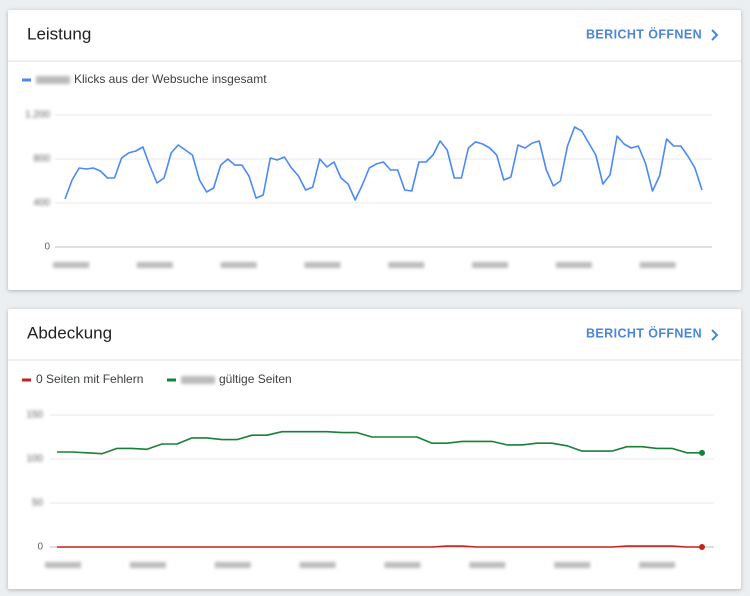 Image resolution: width=750 pixels, height=596 pixels. Describe the element at coordinates (59, 33) in the screenshot. I see `card-title: Leistung` at that location.